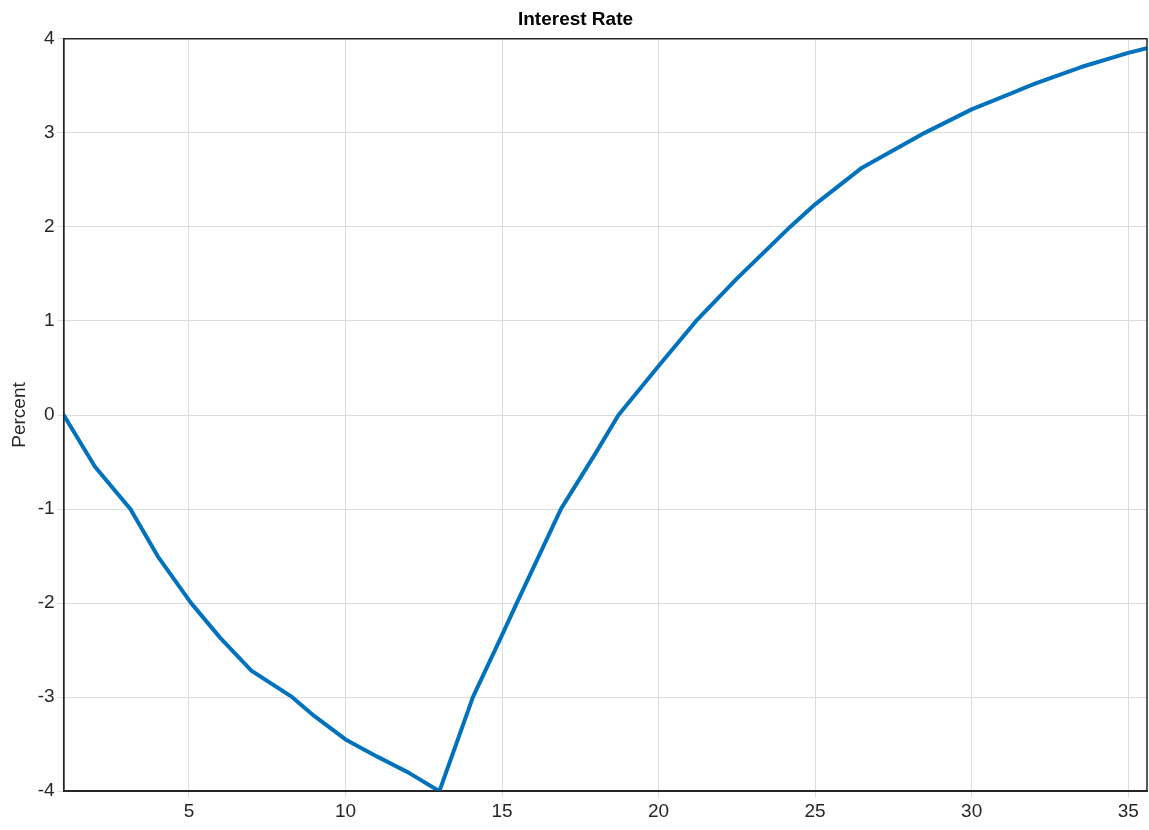 The image size is (1149, 830). I want to click on x-tick-label: 25, so click(815, 810).